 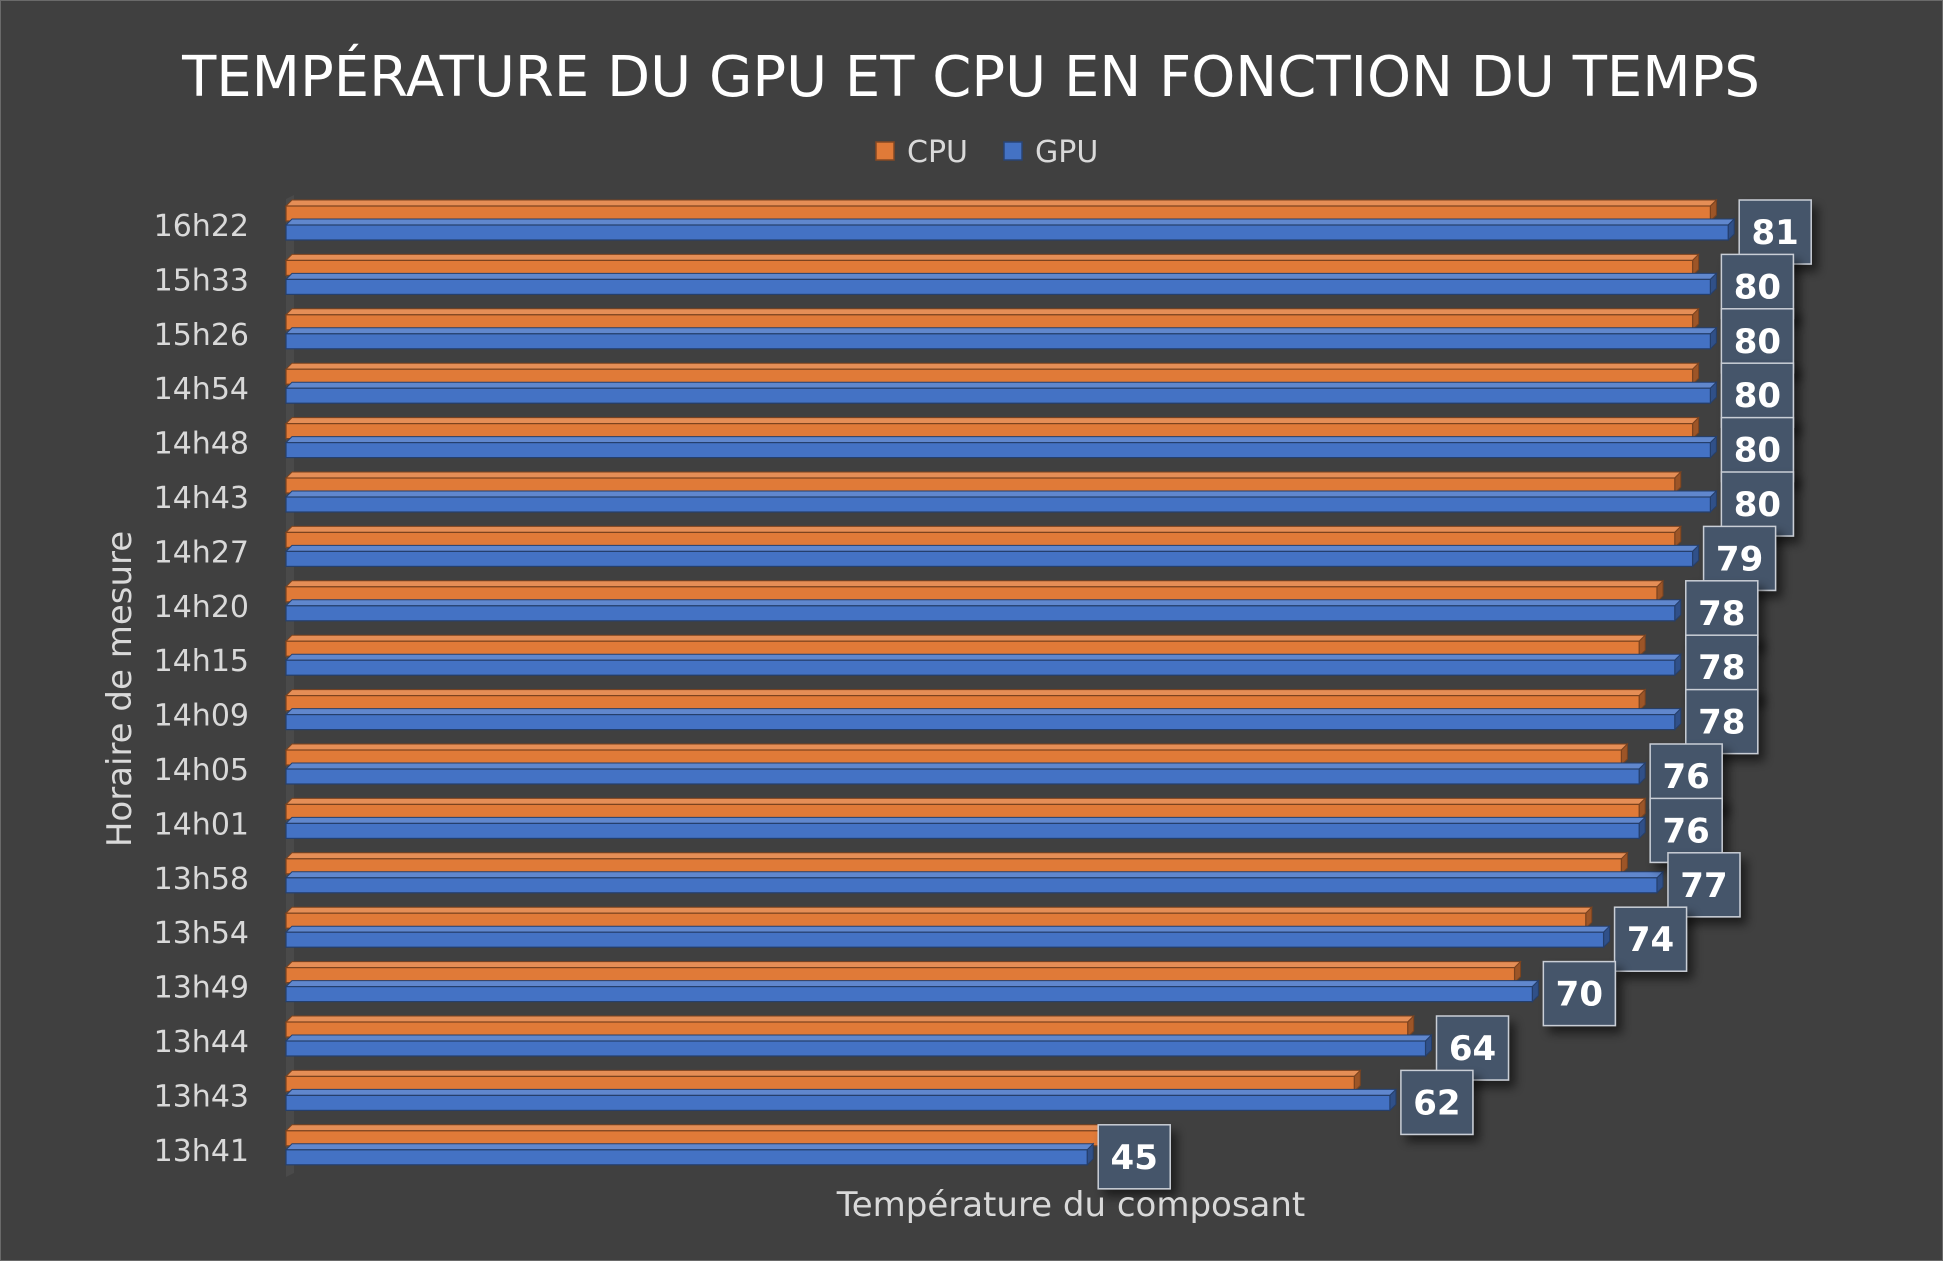 I want to click on svg-text: 45, so click(x=1134, y=1158).